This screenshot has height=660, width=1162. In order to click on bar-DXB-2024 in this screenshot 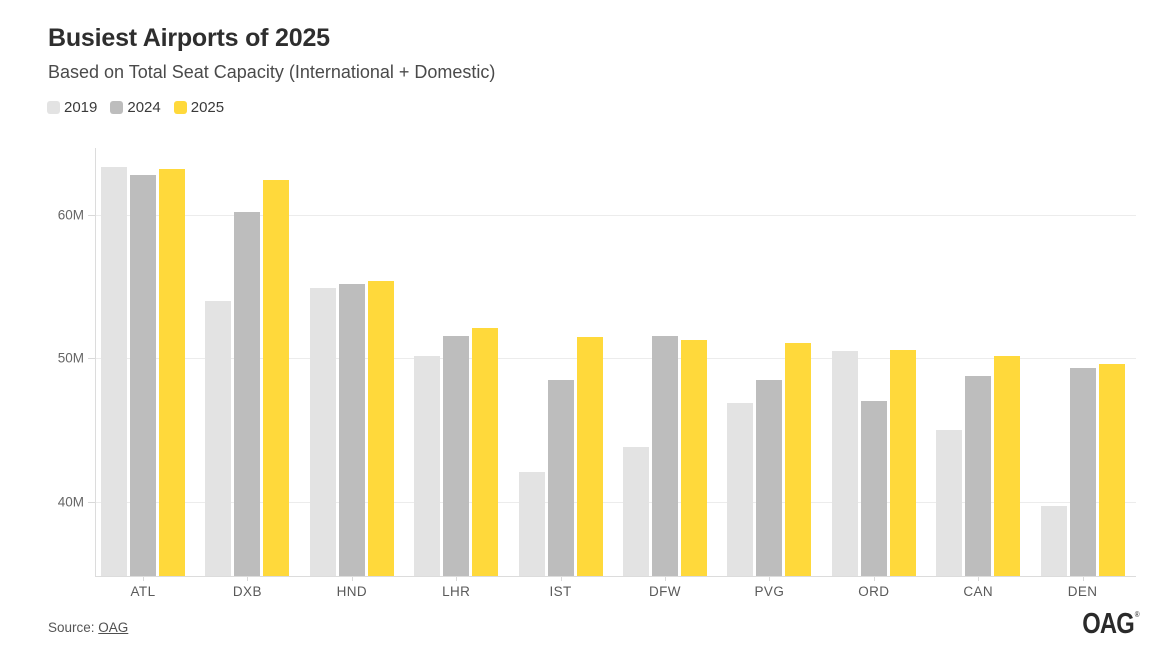, I will do `click(247, 394)`.